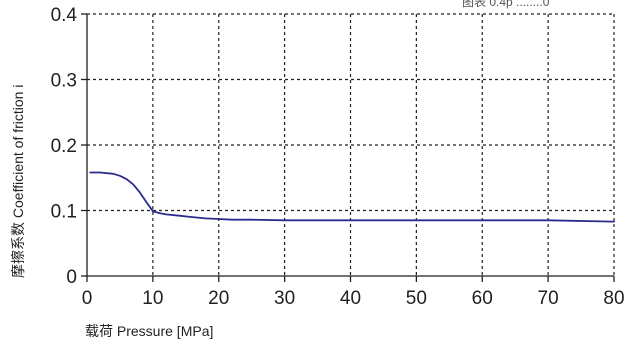  What do you see at coordinates (506, 4) in the screenshot?
I see `corner-note: 图表 0.4p ........0` at bounding box center [506, 4].